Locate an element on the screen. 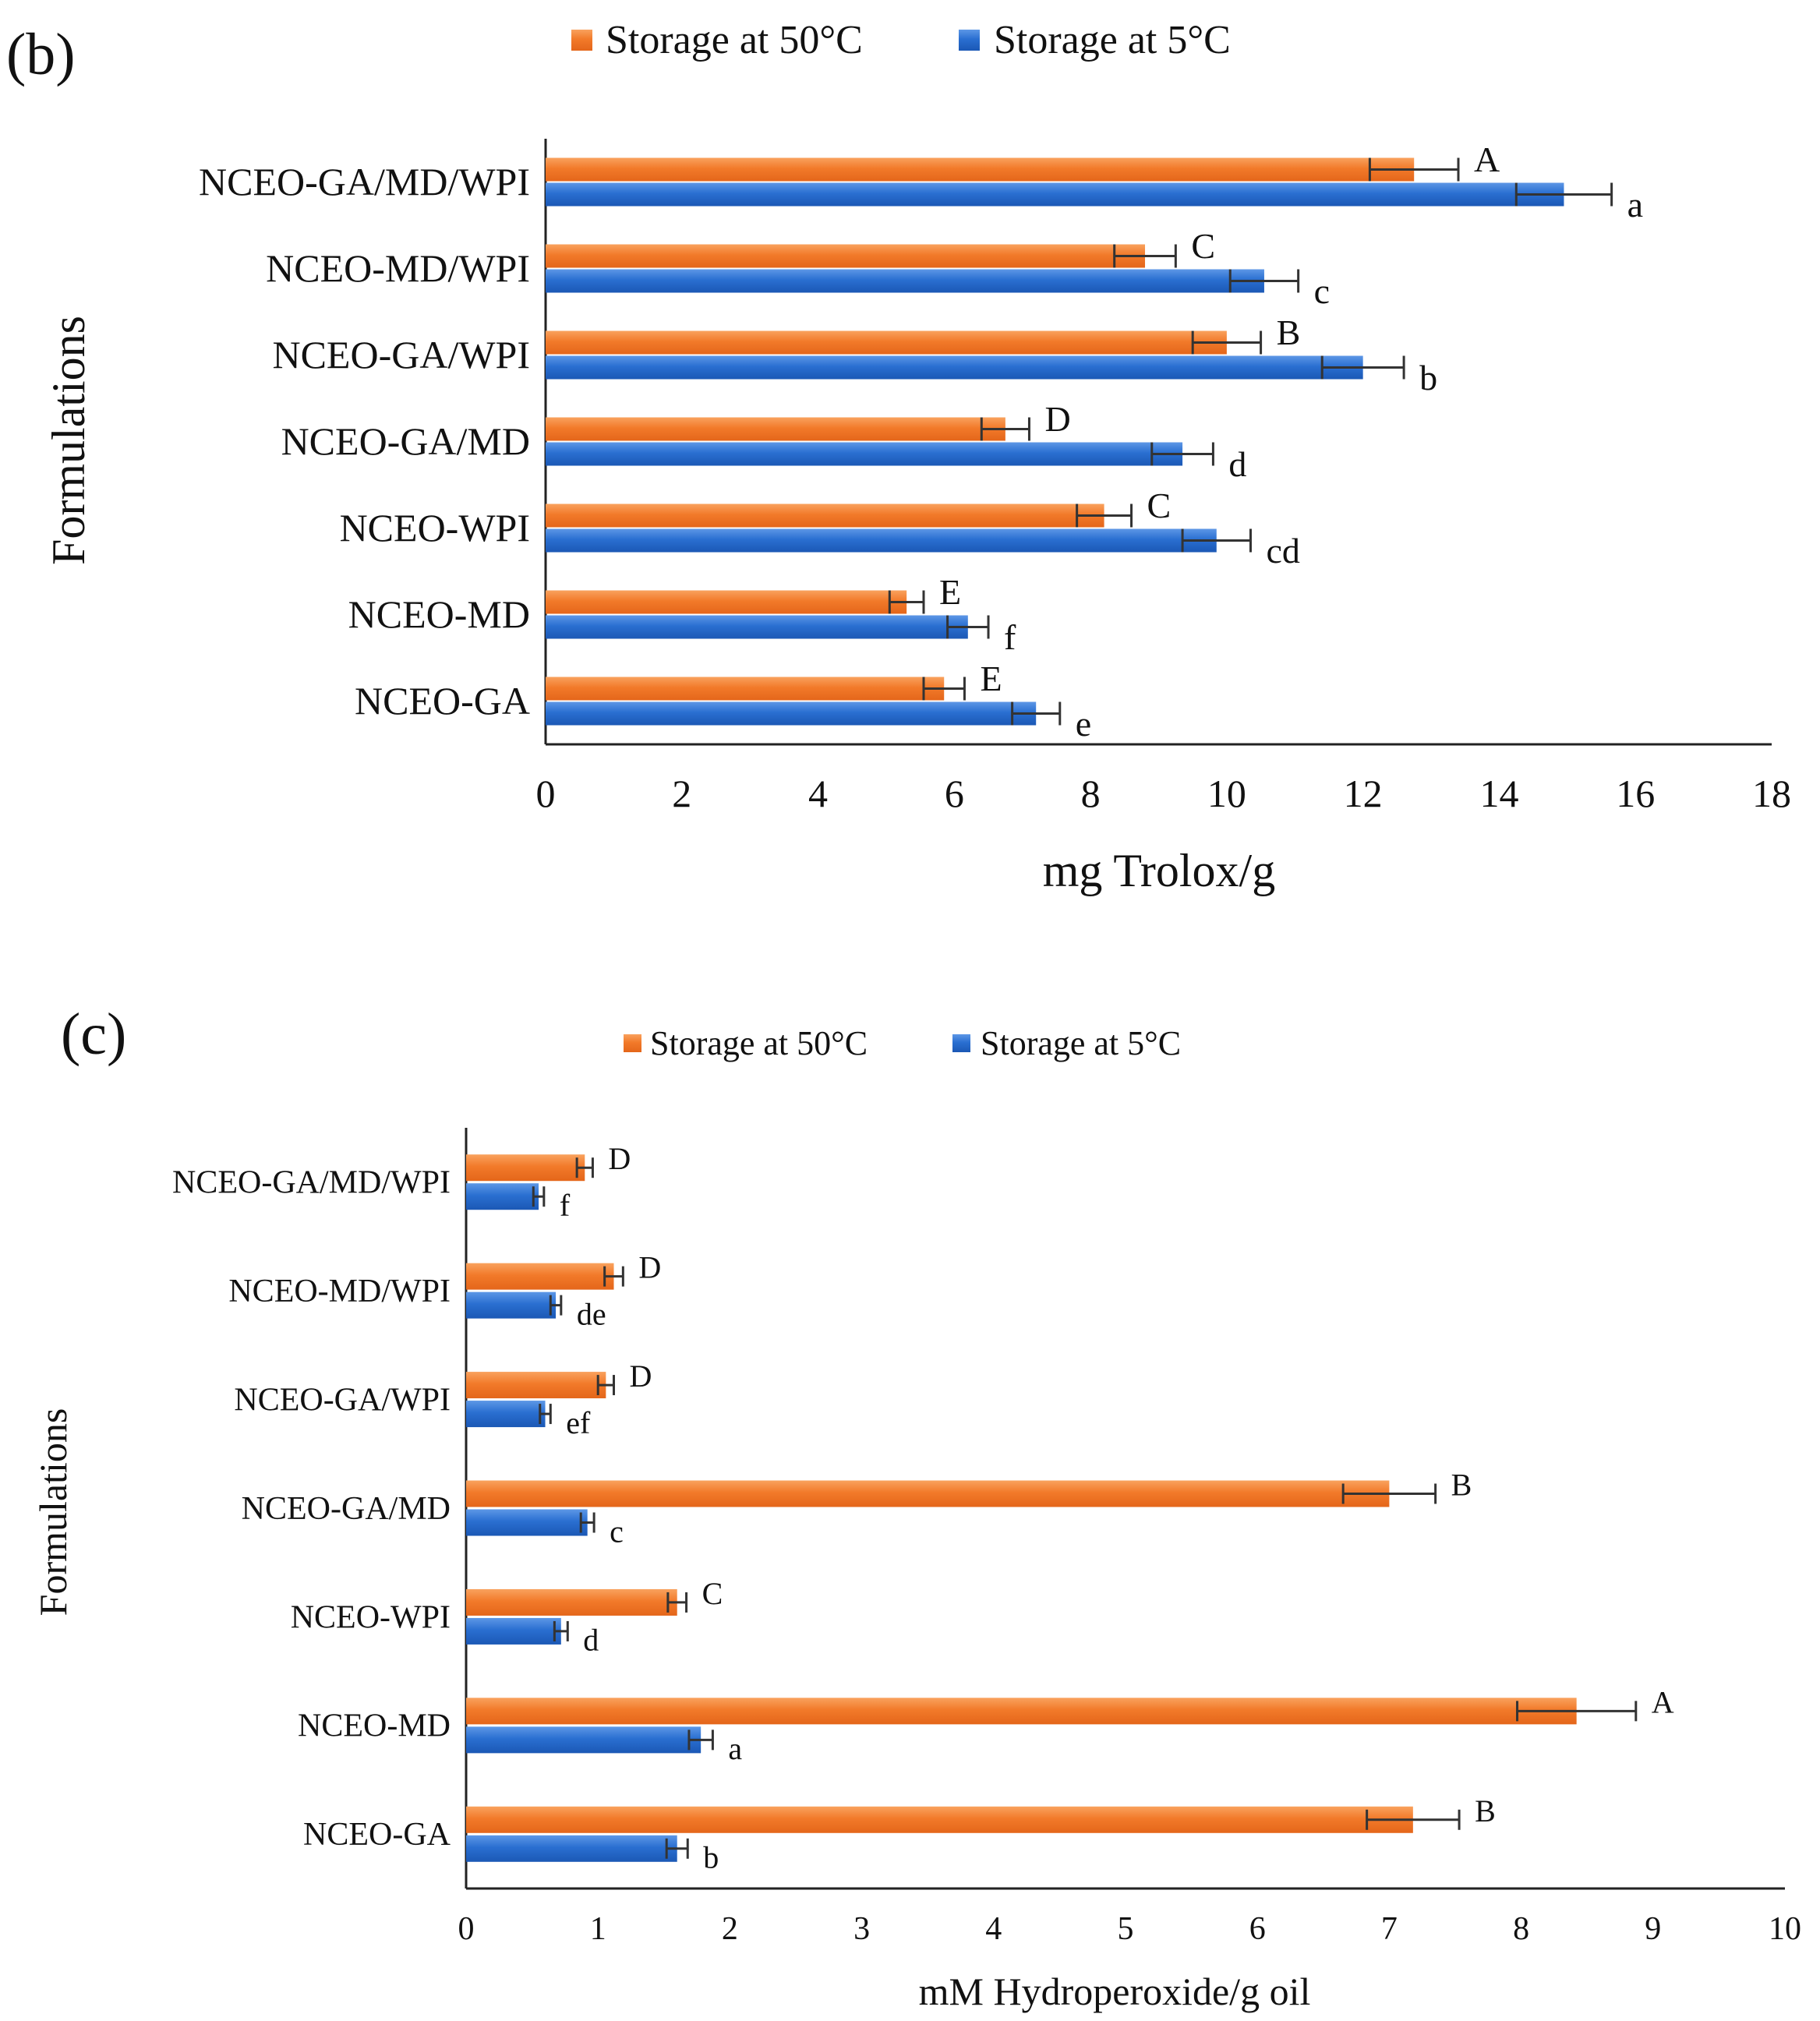  panel-label: (b) is located at coordinates (41, 55).